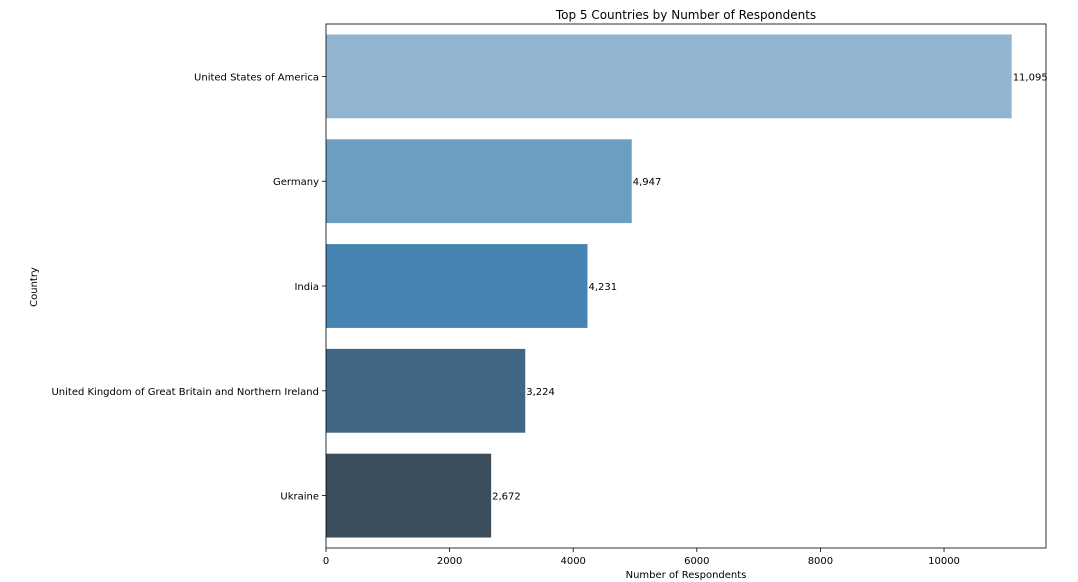  Describe the element at coordinates (34, 287) in the screenshot. I see `y-axis-label: Country` at that location.